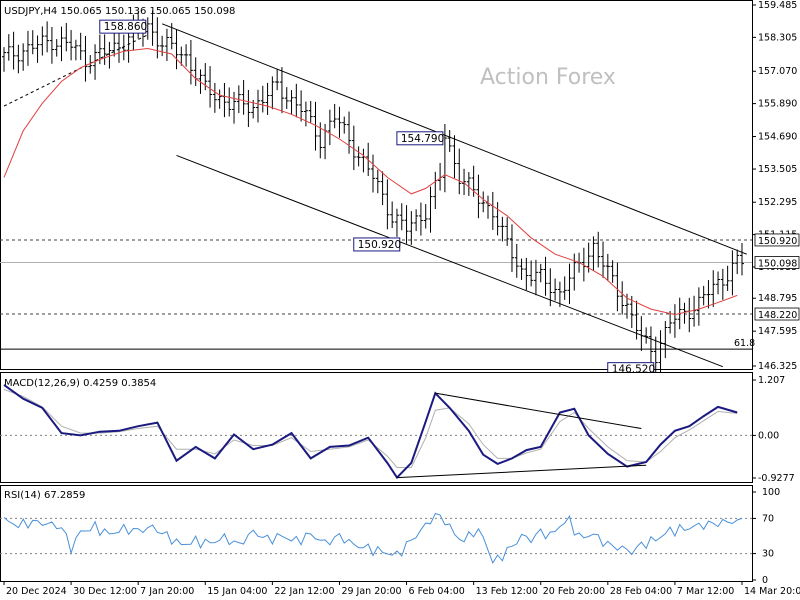 The width and height of the screenshot is (800, 600). What do you see at coordinates (771, 380) in the screenshot?
I see `macd-y-tick-label: 1.207` at bounding box center [771, 380].